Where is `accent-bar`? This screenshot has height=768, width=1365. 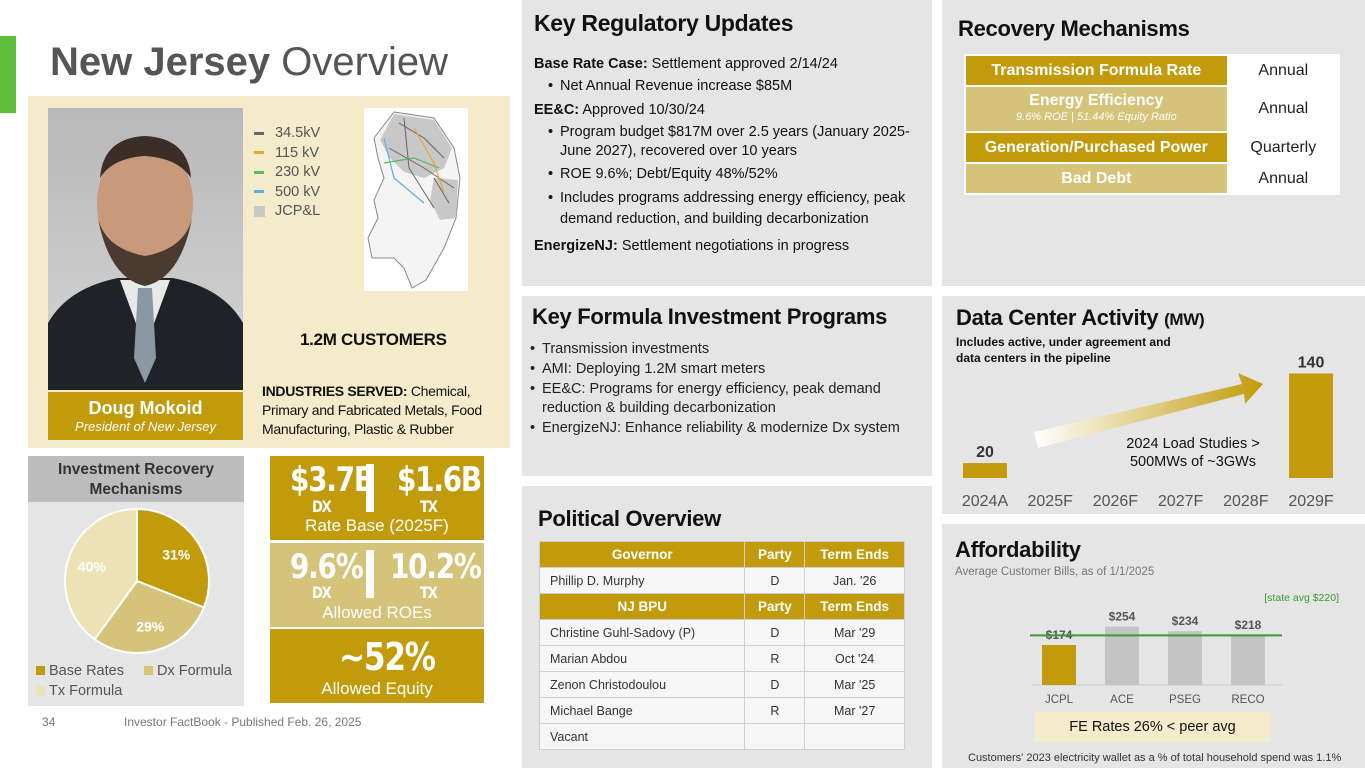 accent-bar is located at coordinates (8, 74).